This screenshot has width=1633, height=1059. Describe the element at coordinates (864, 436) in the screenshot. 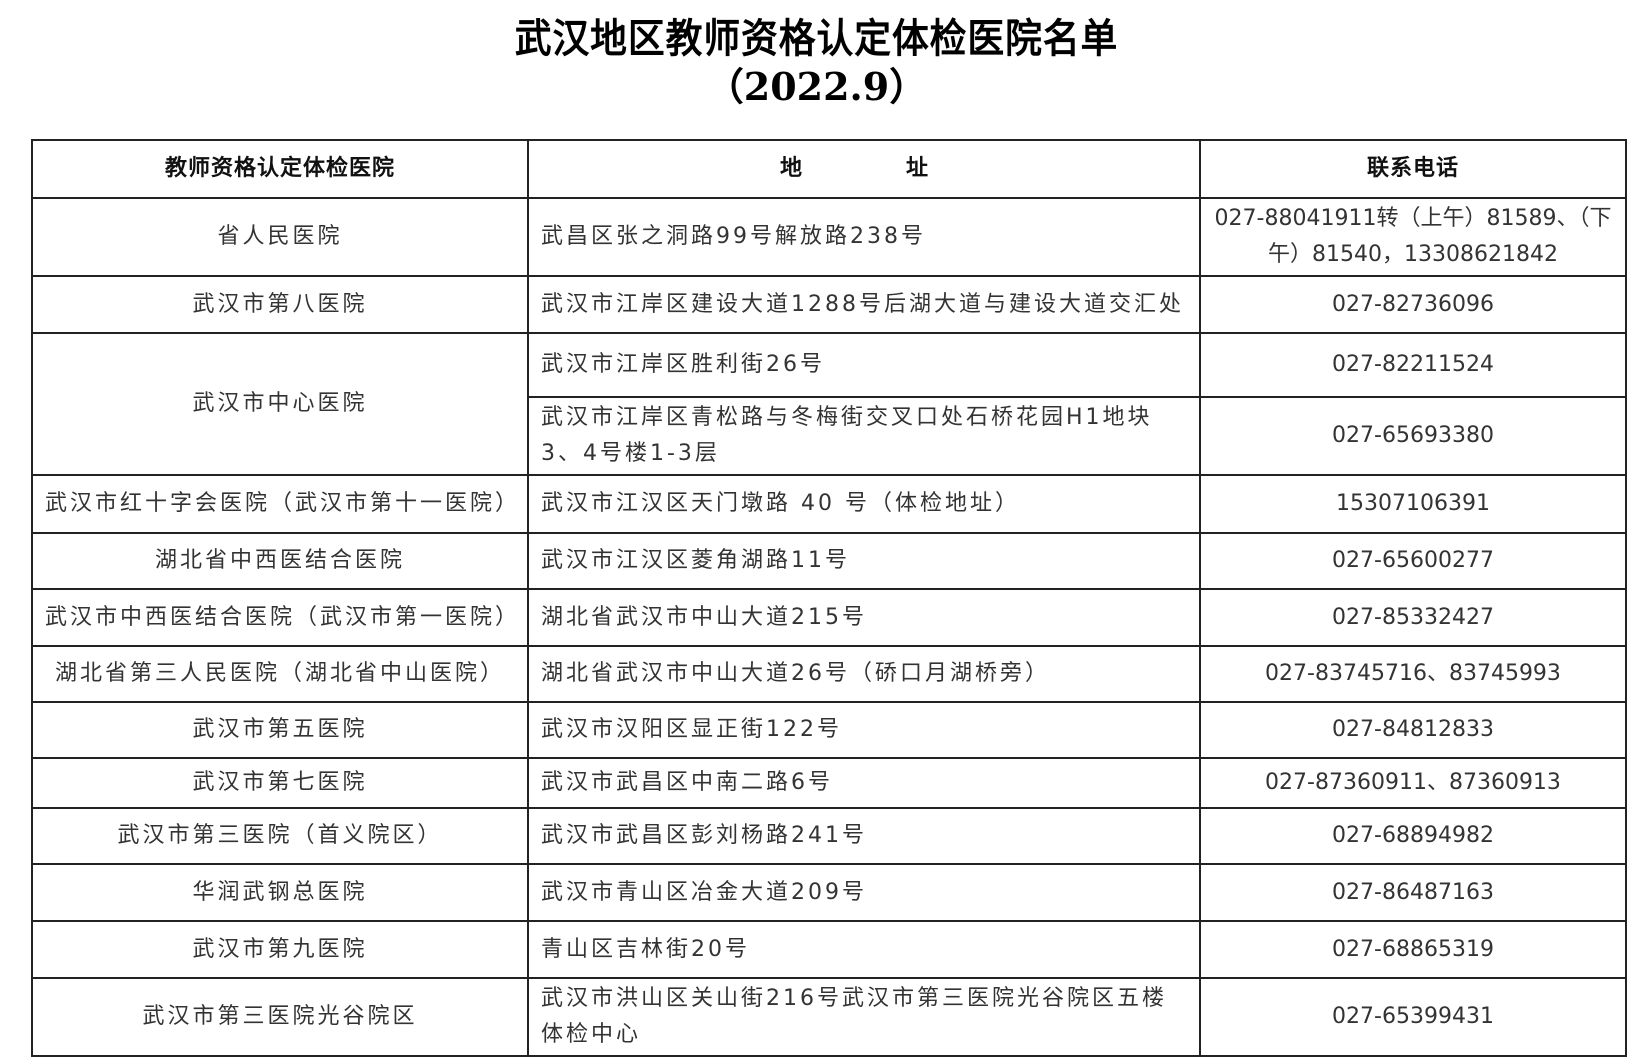

I see `hospital-address: 武汉市江岸区青松路与冬梅街交叉口处石桥花园H1地块3、4号楼1-3层` at that location.